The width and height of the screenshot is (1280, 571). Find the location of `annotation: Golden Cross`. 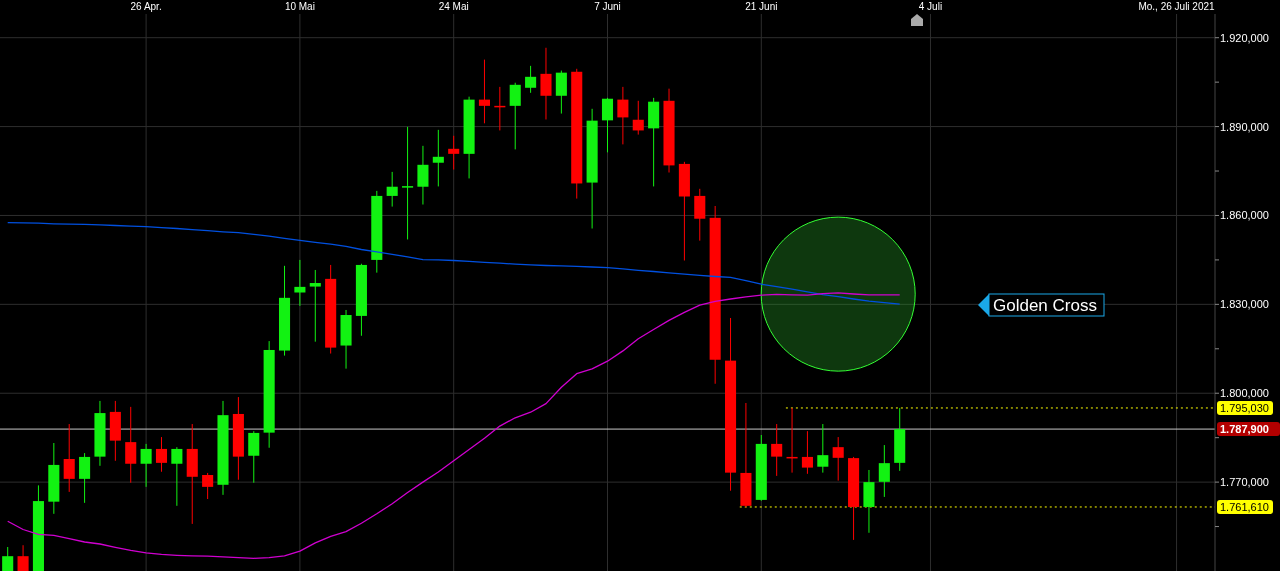

annotation: Golden Cross is located at coordinates (1045, 305).